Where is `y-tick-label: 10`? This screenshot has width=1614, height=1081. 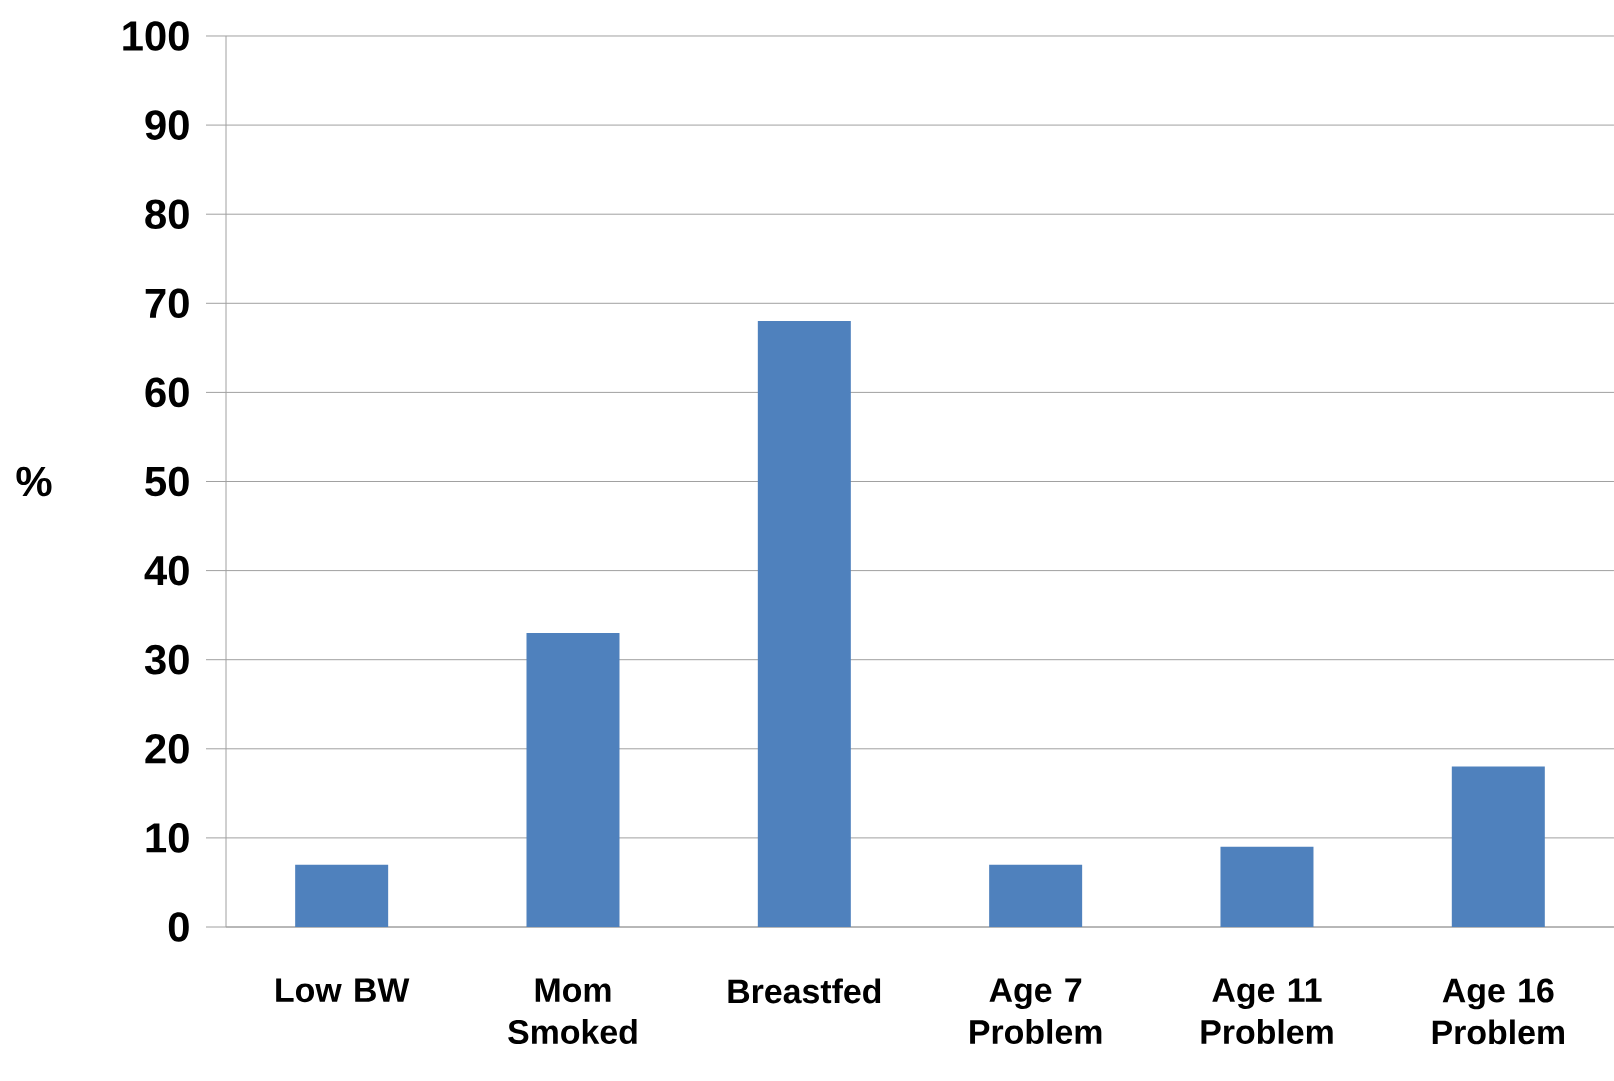
y-tick-label: 10 is located at coordinates (167, 838).